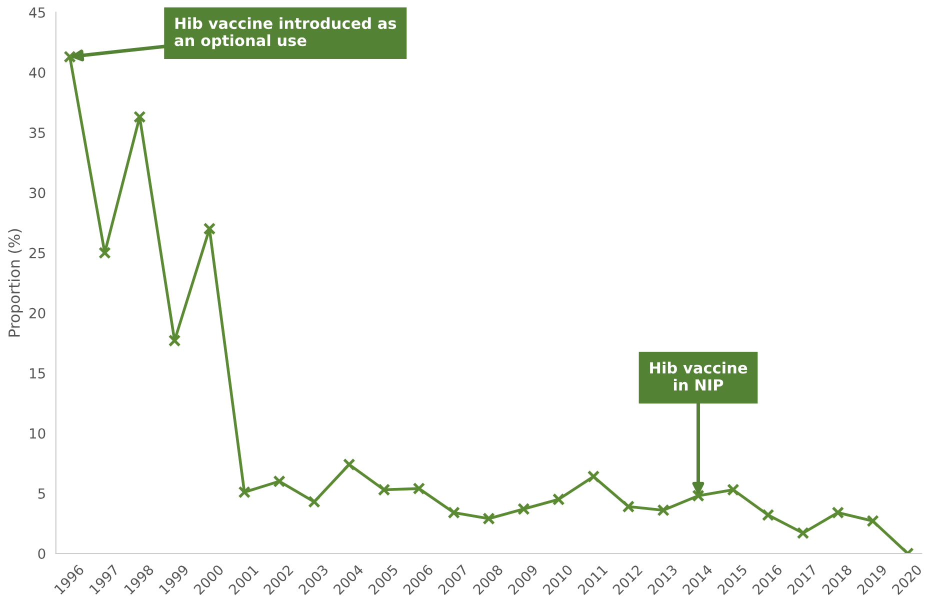 This screenshot has height=615, width=931. What do you see at coordinates (37, 313) in the screenshot?
I see `y-tick-label: 20` at bounding box center [37, 313].